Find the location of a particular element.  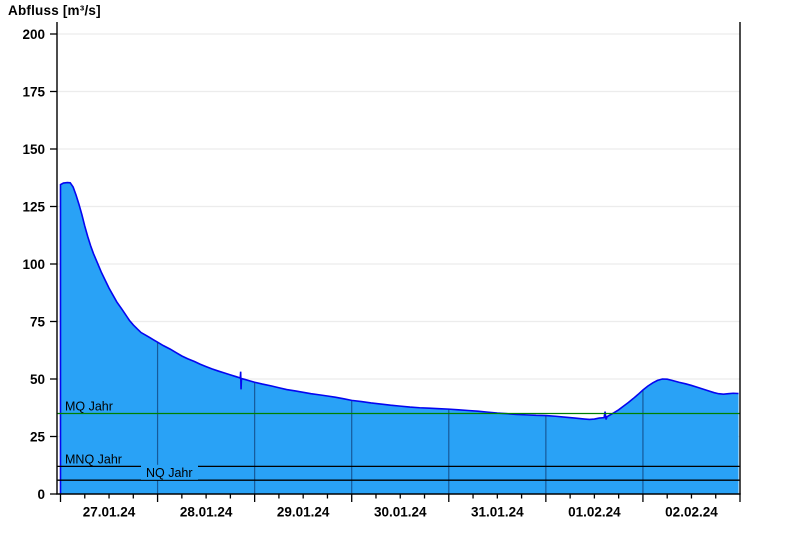

x-tick-label: 30.01.24 is located at coordinates (400, 512).